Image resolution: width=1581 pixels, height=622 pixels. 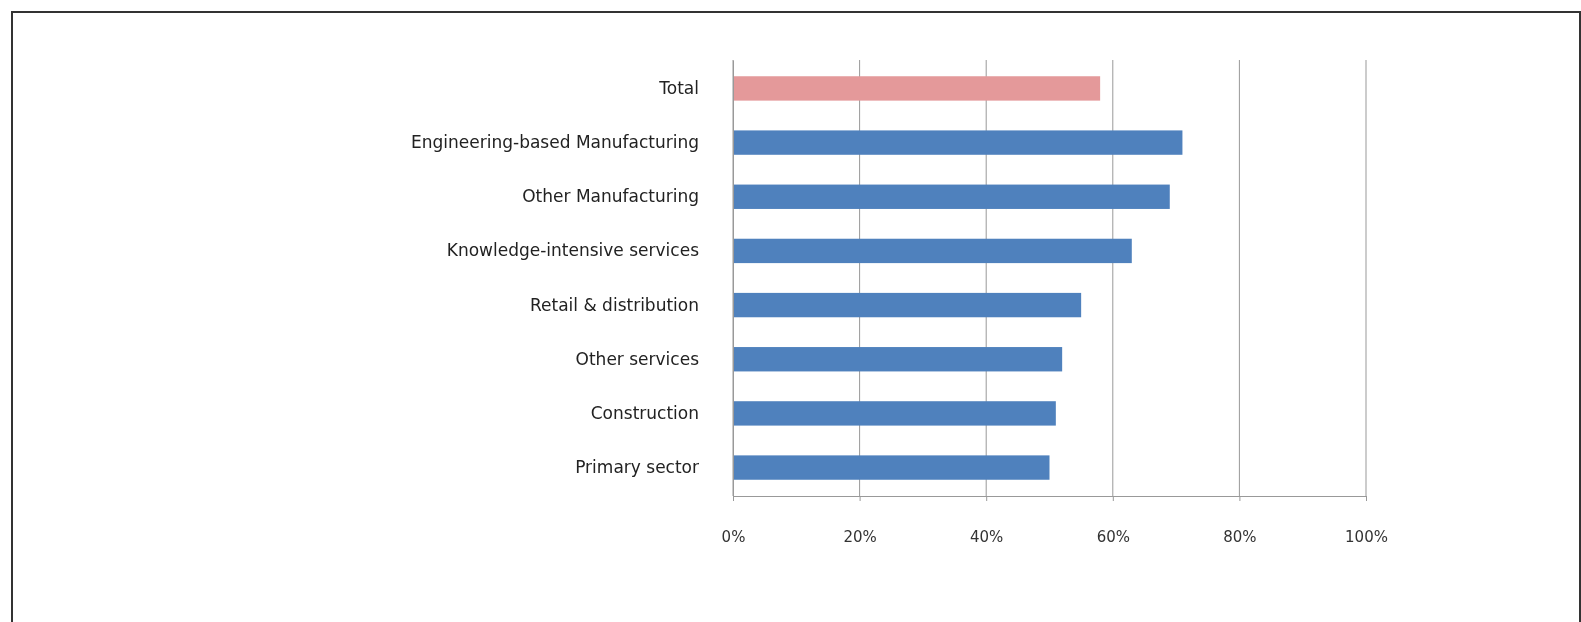 I want to click on x-tick-label: 0%, so click(x=733, y=536).